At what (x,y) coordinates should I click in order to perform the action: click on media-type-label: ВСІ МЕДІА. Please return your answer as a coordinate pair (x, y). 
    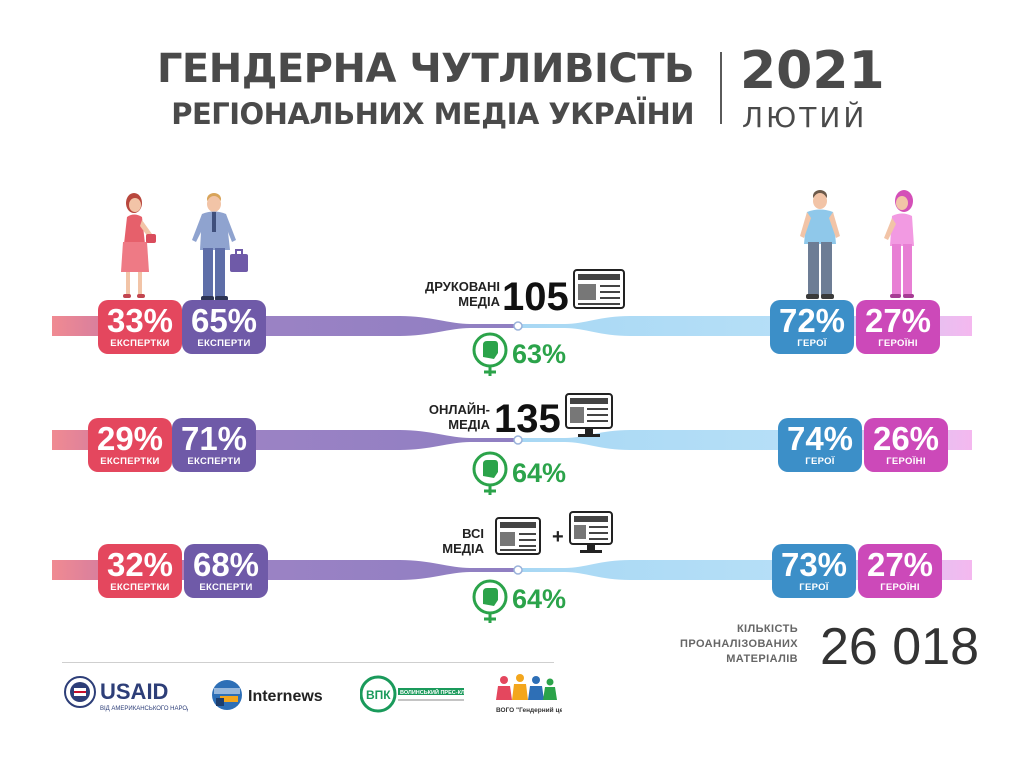
    Looking at the image, I should click on (452, 541).